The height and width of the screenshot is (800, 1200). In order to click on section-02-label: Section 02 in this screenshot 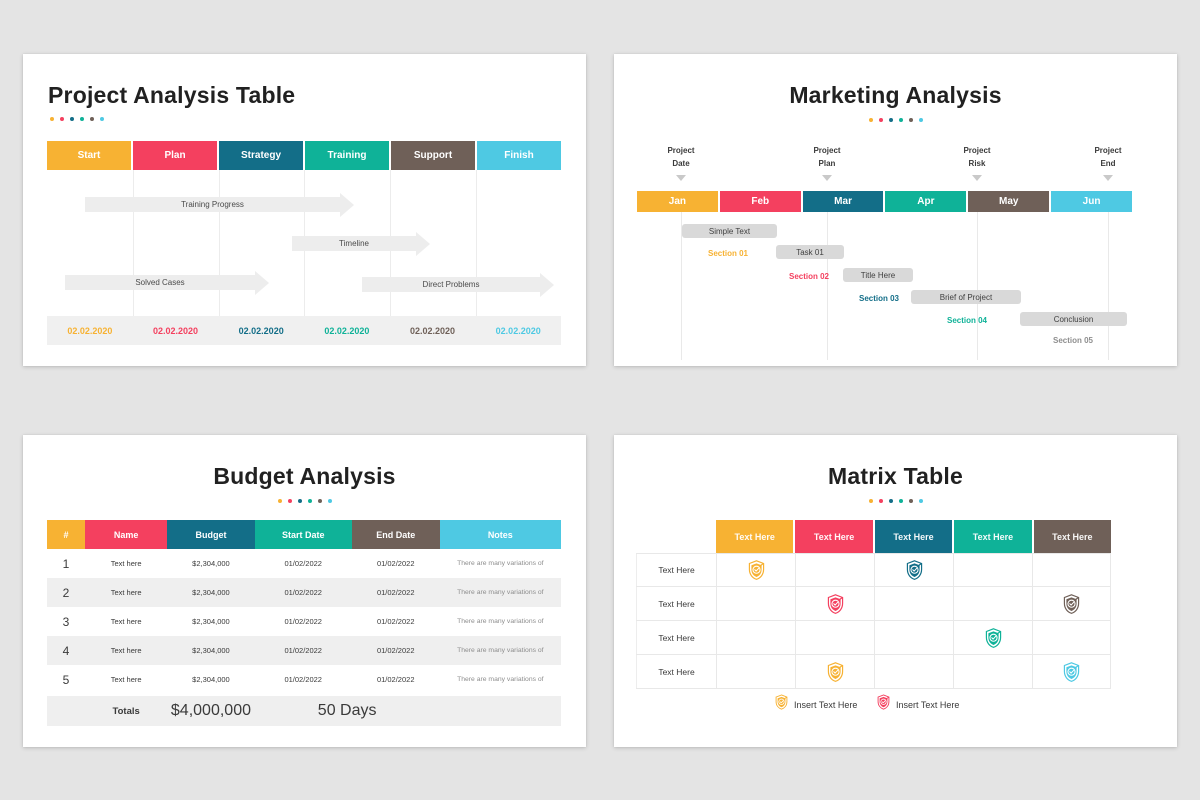, I will do `click(809, 276)`.